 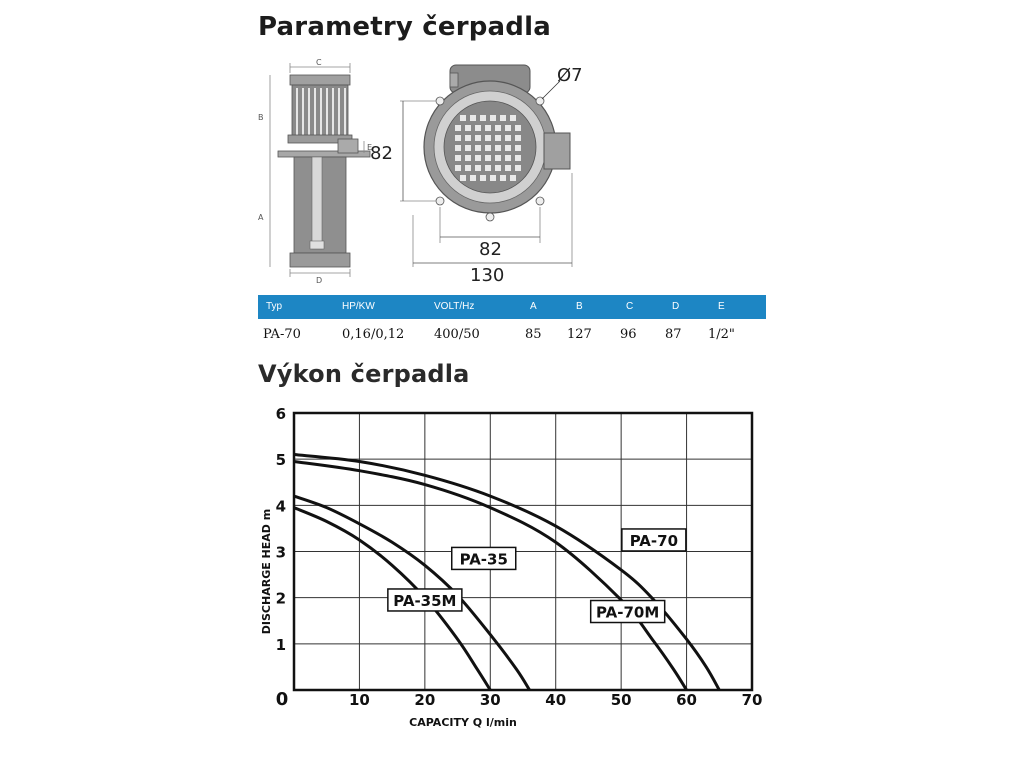 What do you see at coordinates (281, 645) in the screenshot?
I see `y-tick-label: 1` at bounding box center [281, 645].